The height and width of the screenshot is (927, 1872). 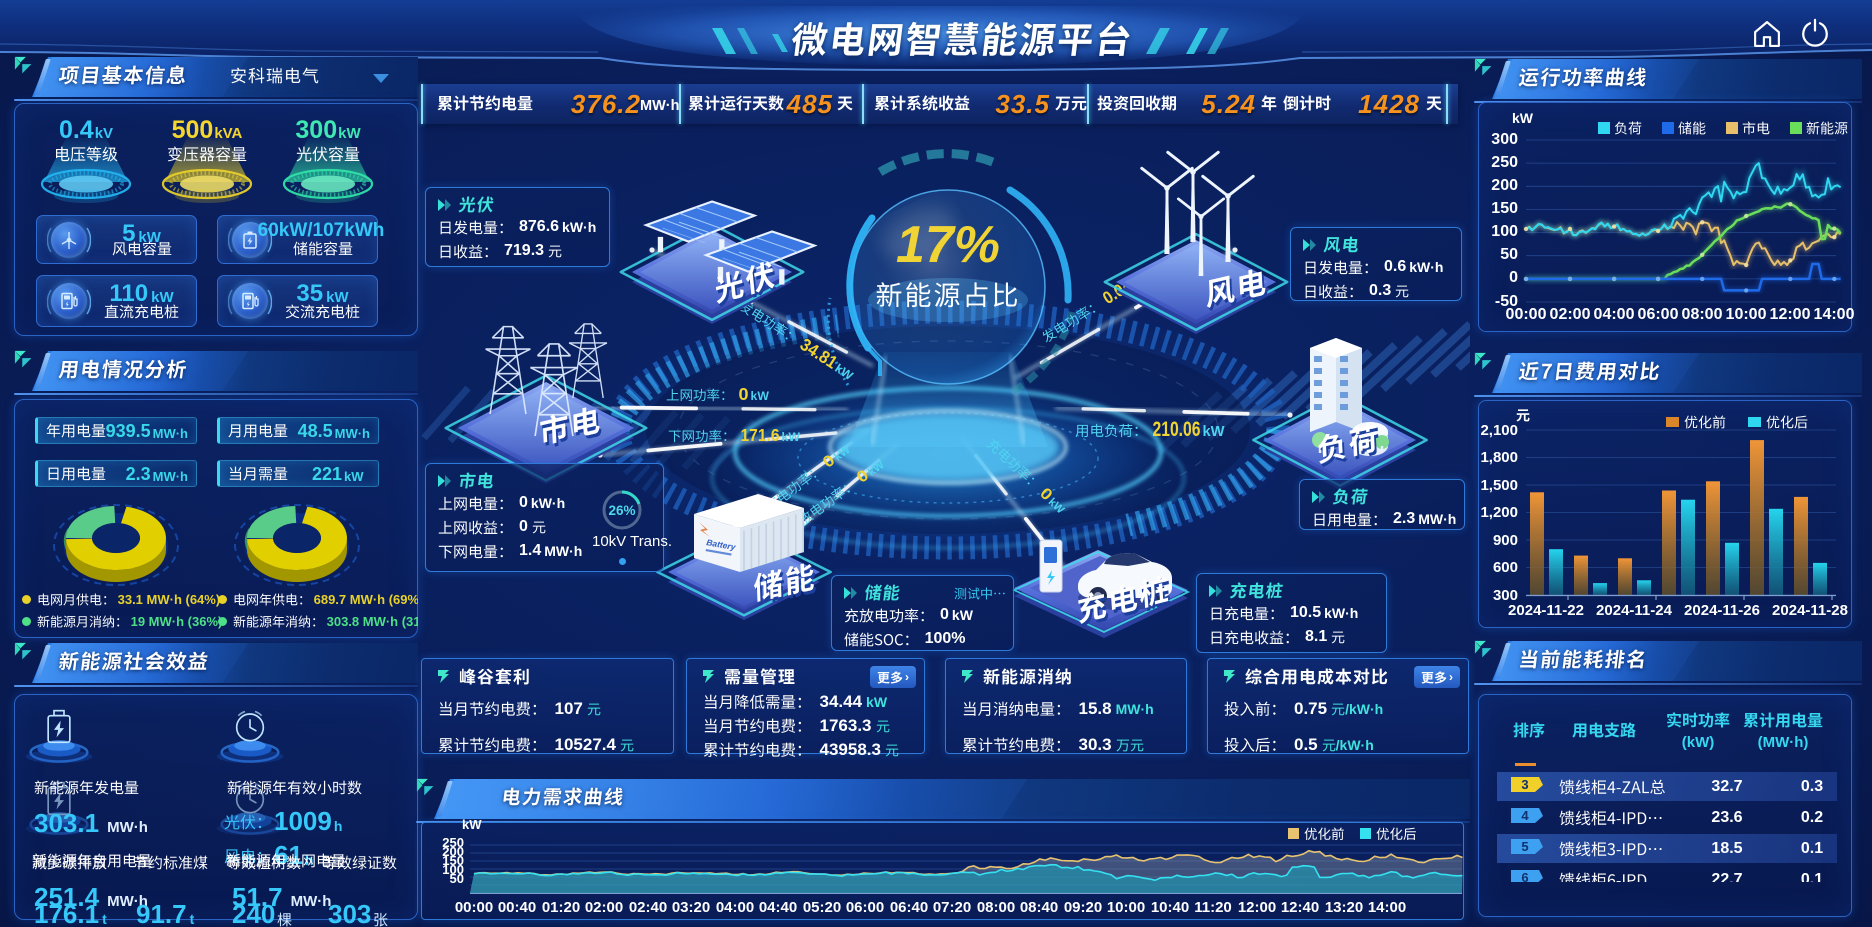 I want to click on svg-text: 17%, so click(x=948, y=245).